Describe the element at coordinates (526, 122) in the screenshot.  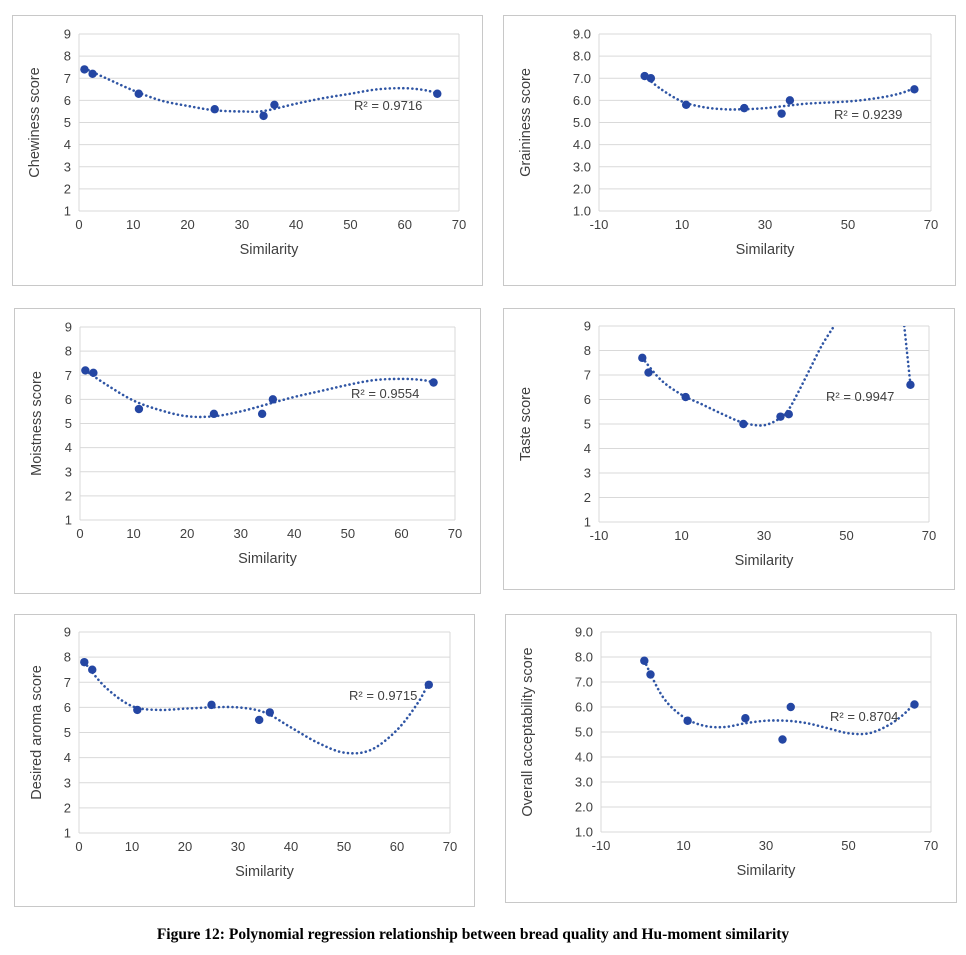
I see `y-axis-title: Graininess score` at that location.